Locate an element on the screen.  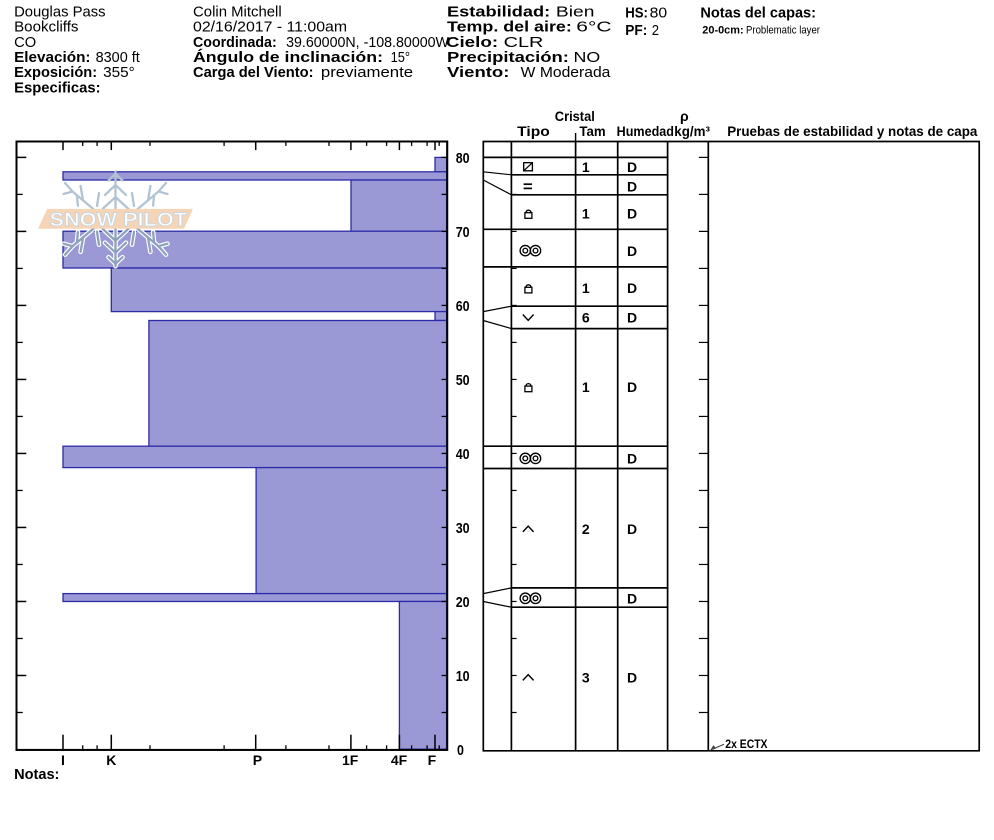
svg-text: 20-0cm: is located at coordinates (722, 31).